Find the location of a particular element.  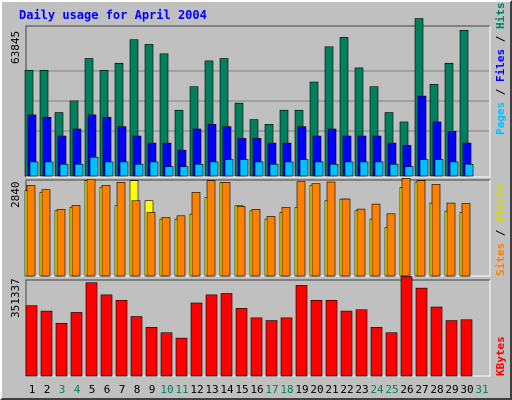

x-label-day-28: 28 is located at coordinates (436, 389).